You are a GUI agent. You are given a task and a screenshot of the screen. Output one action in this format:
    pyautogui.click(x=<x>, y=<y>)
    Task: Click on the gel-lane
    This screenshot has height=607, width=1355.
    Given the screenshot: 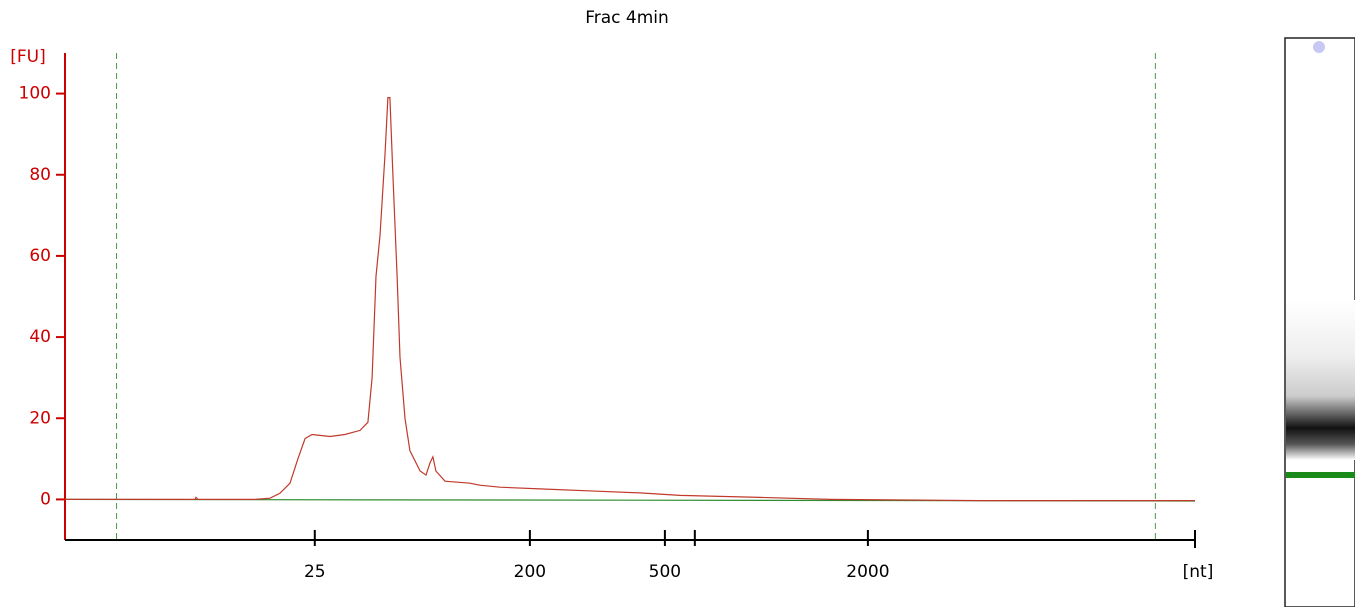 What is the action you would take?
    pyautogui.click(x=1319, y=322)
    